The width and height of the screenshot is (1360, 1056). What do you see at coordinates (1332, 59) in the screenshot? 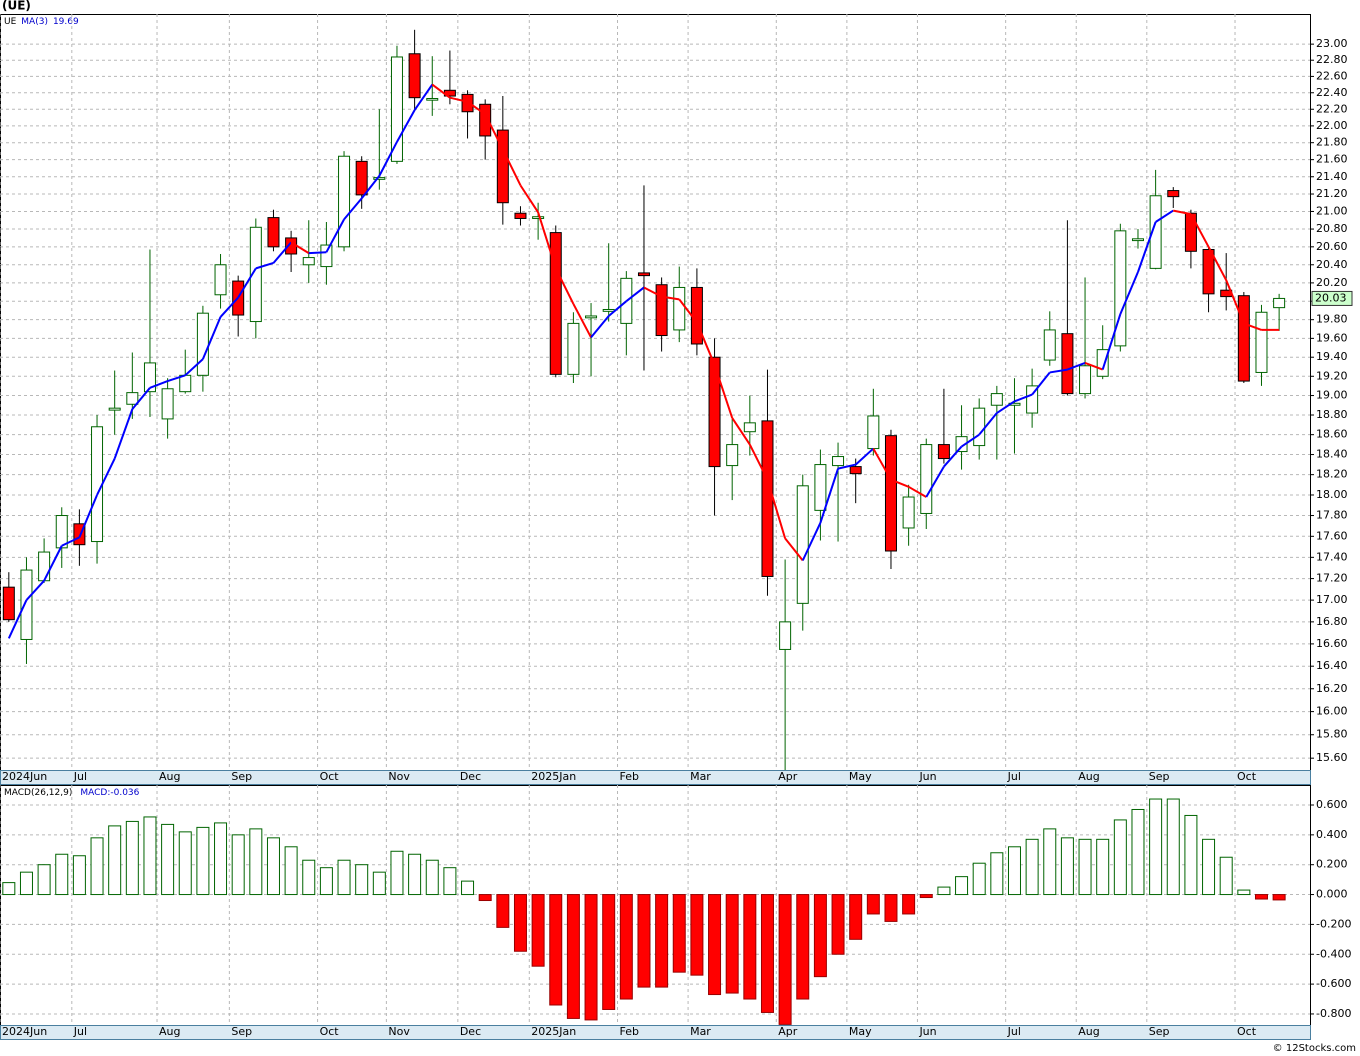
I see `y-tick-label: 22.80` at bounding box center [1332, 59].